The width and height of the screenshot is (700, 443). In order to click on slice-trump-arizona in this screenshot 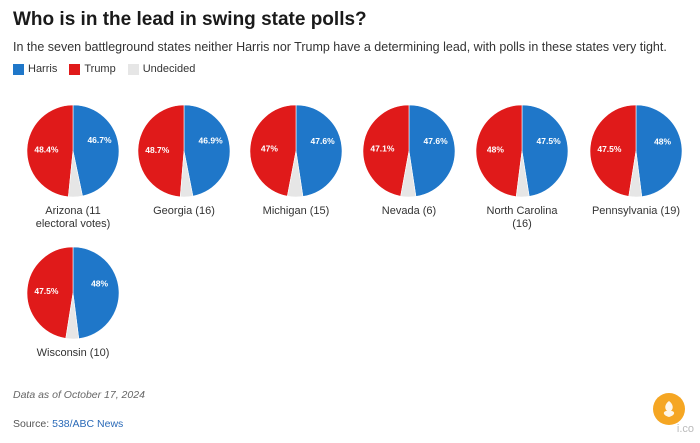, I will do `click(50, 151)`.